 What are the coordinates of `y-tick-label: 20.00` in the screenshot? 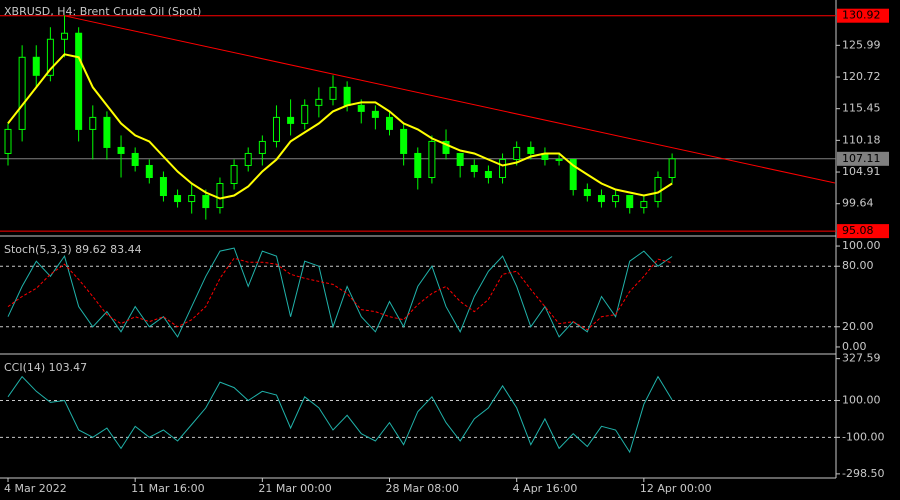 It's located at (858, 326).